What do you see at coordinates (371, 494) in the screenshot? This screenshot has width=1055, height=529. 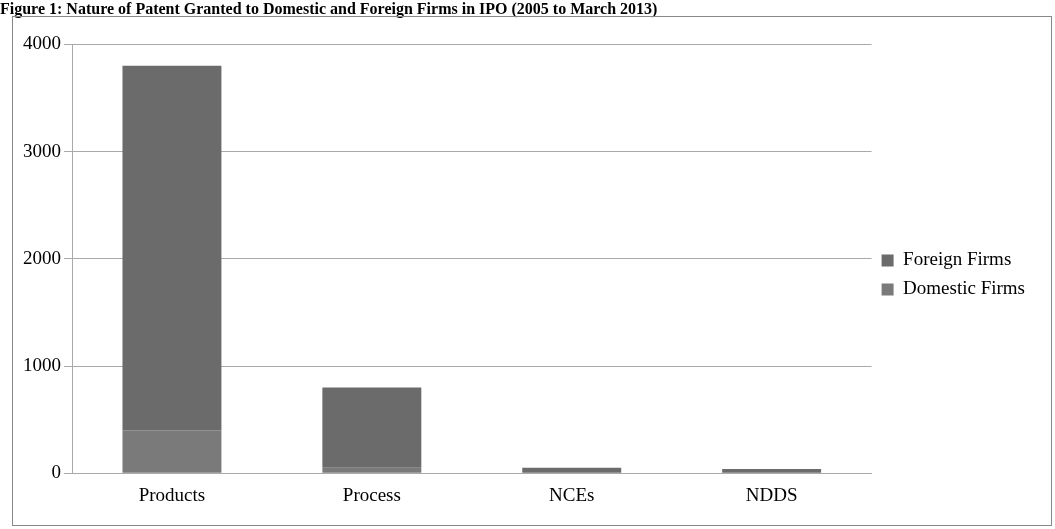 I see `x-tick-label: Process` at bounding box center [371, 494].